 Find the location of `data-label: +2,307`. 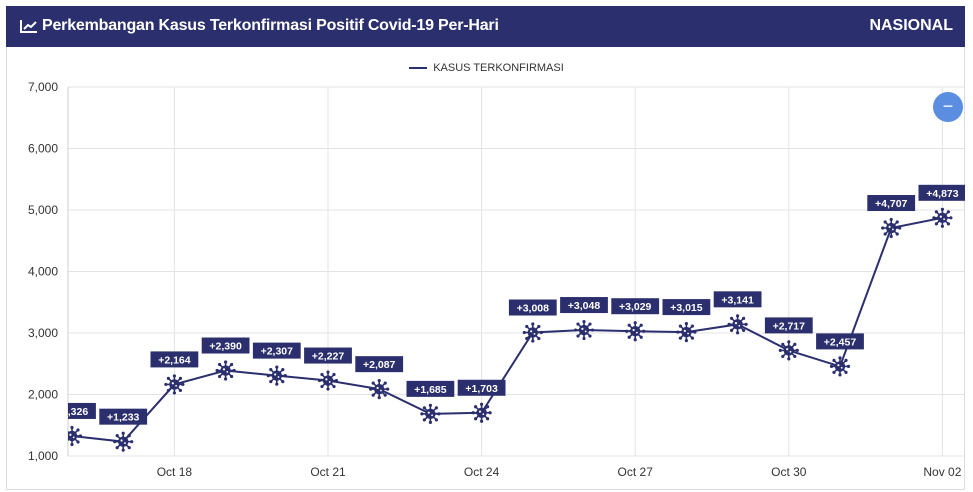

data-label: +2,307 is located at coordinates (277, 352).